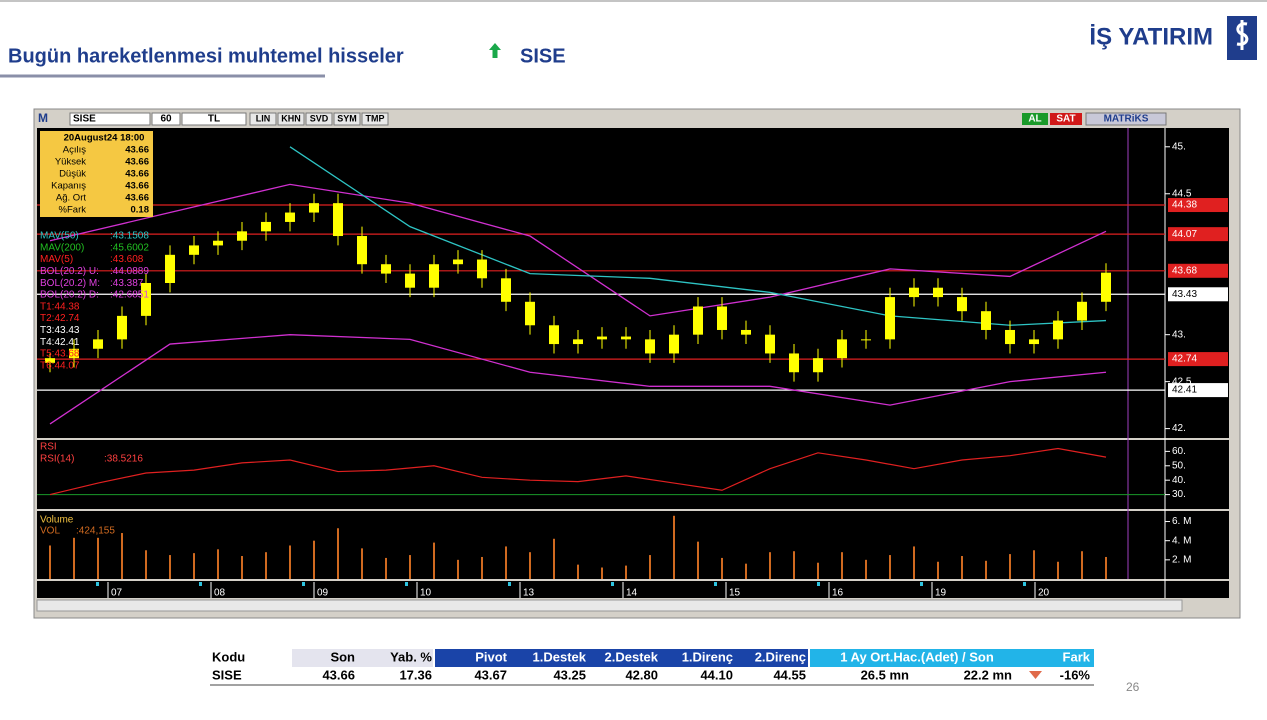 The image size is (1267, 720). I want to click on toolbar-buttons: LIN KHN SVD SYM TMP, so click(319, 119).